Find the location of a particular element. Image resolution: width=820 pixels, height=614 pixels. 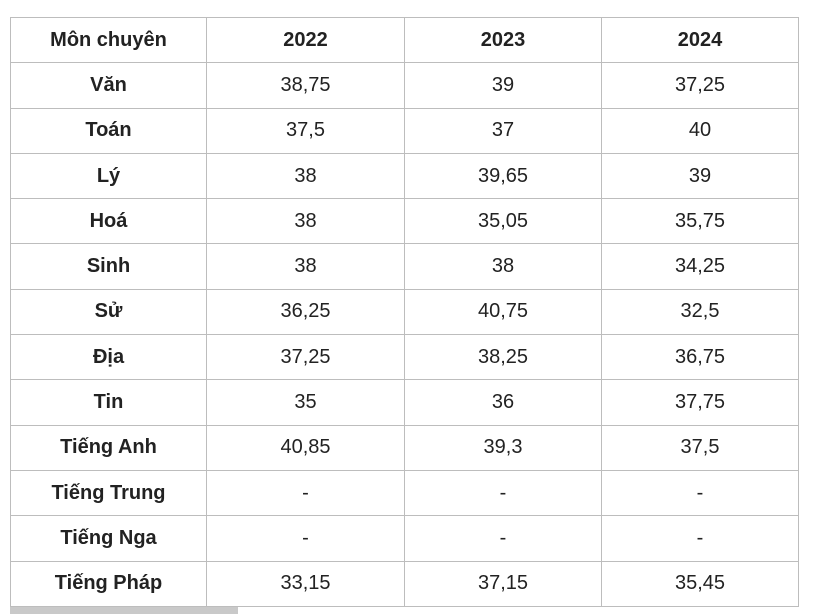

score-cell: 34,25 is located at coordinates (700, 266).